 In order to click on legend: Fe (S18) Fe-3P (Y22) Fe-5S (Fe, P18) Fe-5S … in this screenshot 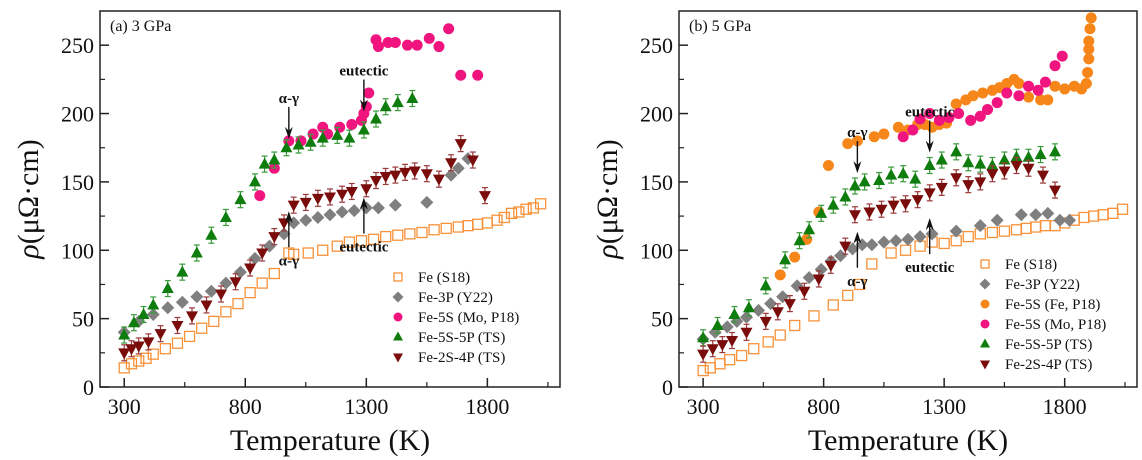, I will do `click(1042, 315)`.